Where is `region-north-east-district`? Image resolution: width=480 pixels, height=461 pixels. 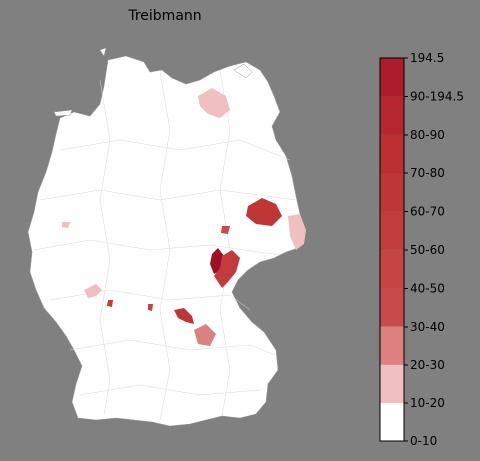 region-north-east-district is located at coordinates (214, 103).